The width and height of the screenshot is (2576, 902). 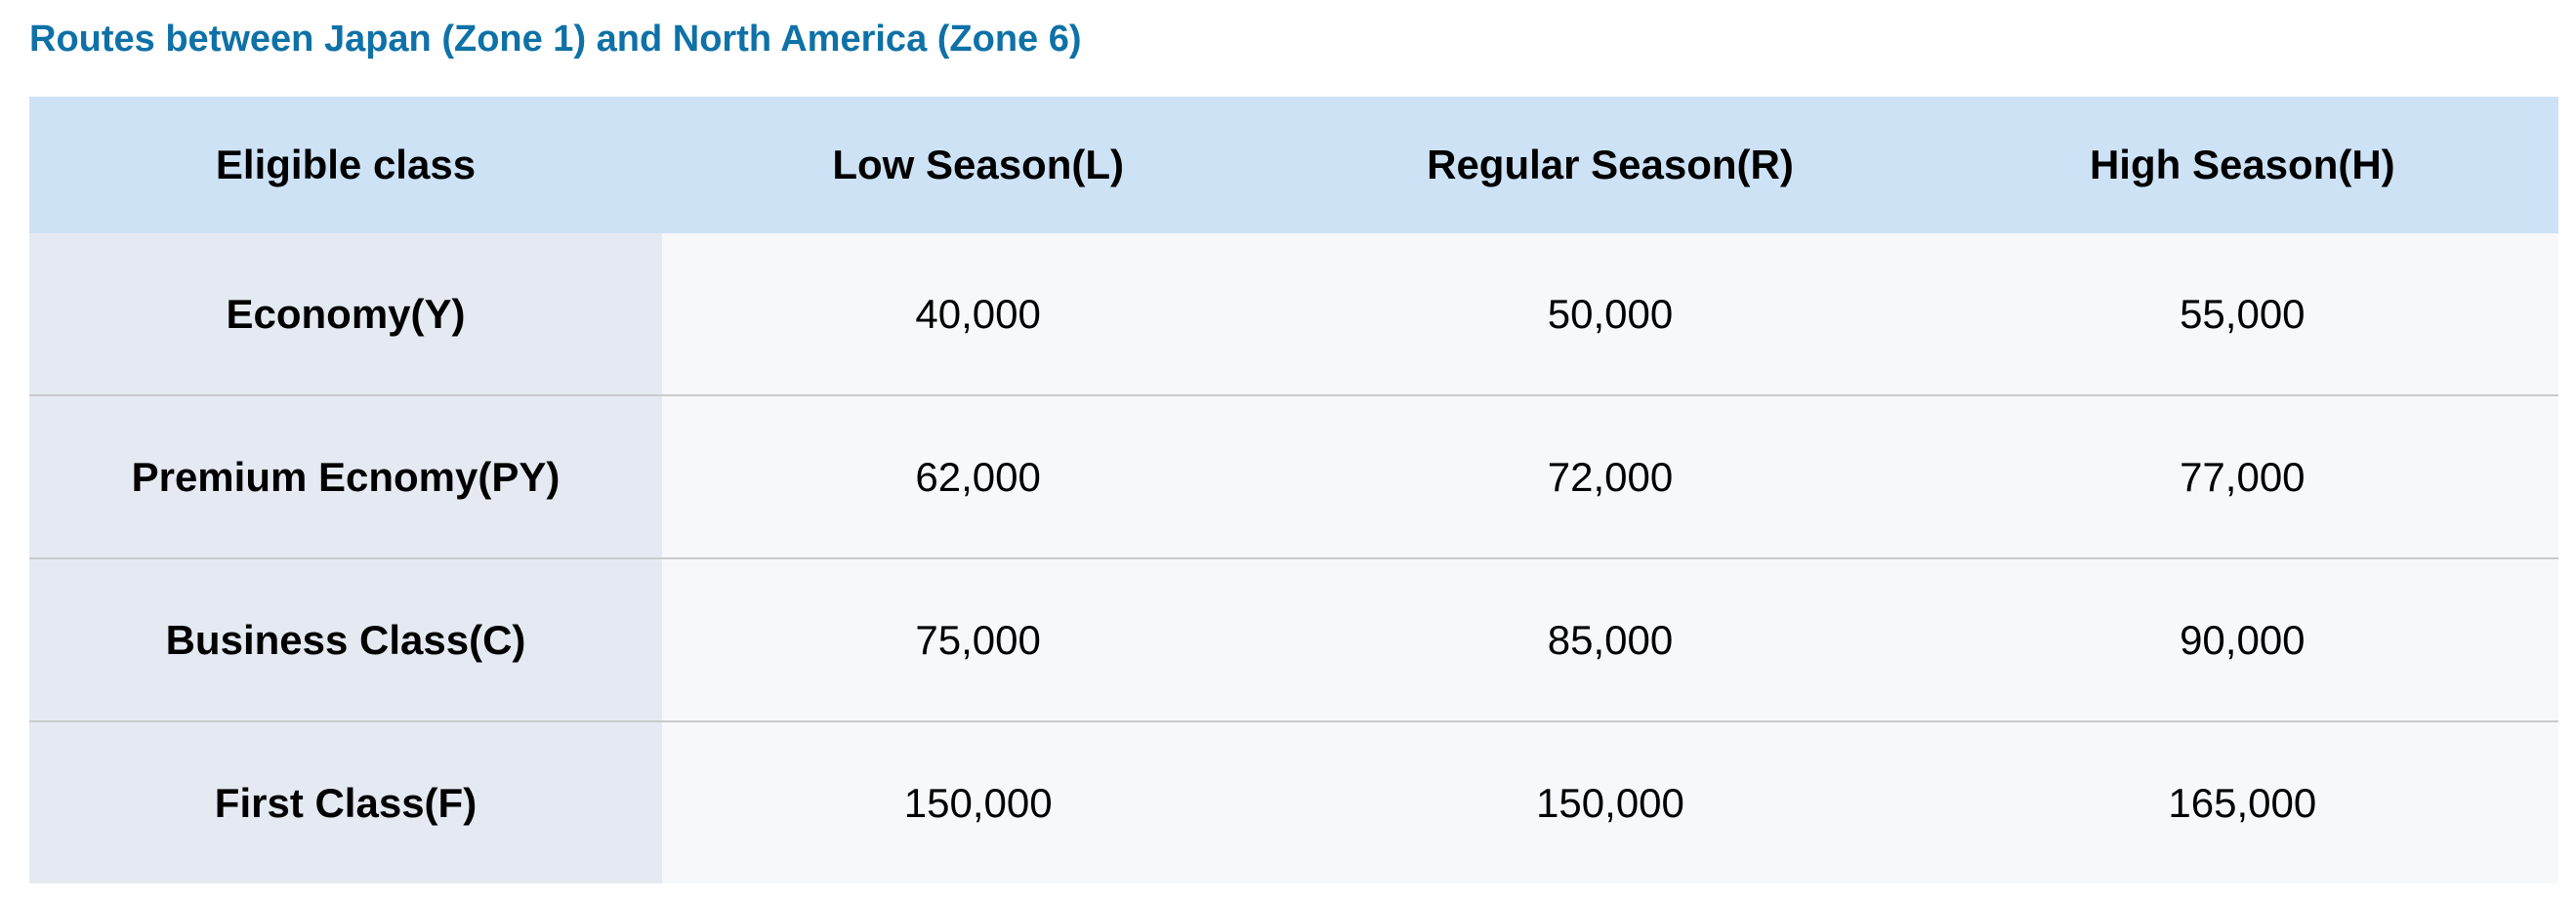 What do you see at coordinates (346, 313) in the screenshot?
I see `row-label-economy: Economy(Y)` at bounding box center [346, 313].